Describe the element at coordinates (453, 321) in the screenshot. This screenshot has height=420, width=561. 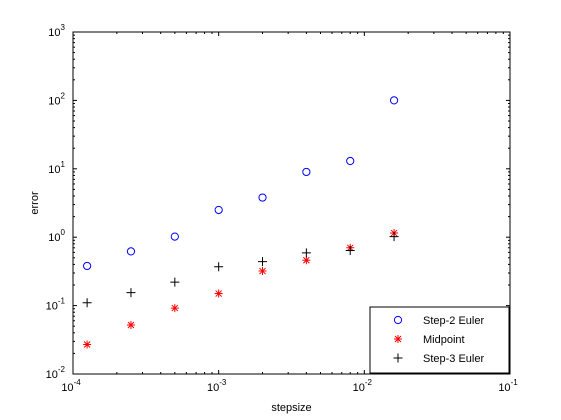
I see `legend-label: Step-2 Euler` at that location.